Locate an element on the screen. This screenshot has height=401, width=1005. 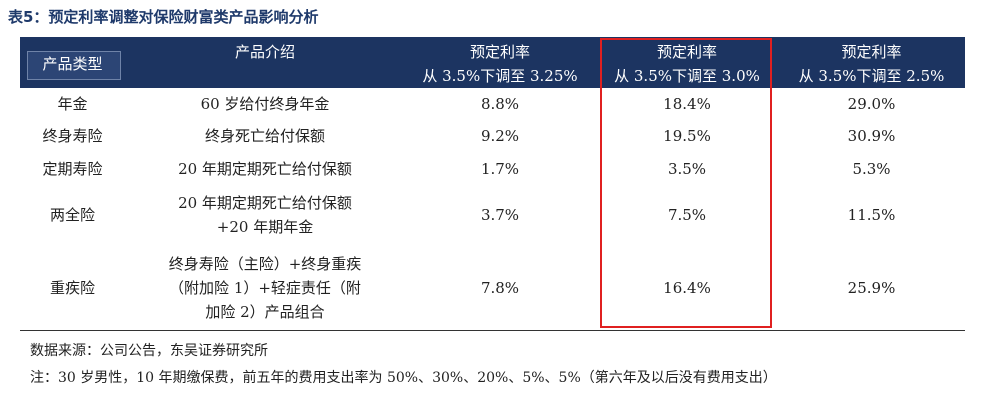
cell-text: 7.8% is located at coordinates (500, 287).